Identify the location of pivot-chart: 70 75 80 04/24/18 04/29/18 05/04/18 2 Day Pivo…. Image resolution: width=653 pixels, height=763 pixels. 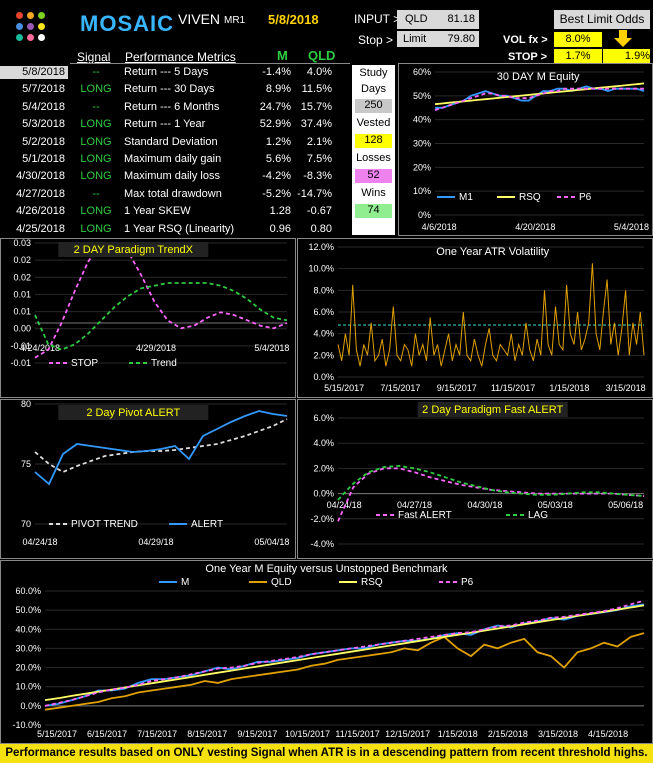
(148, 479).